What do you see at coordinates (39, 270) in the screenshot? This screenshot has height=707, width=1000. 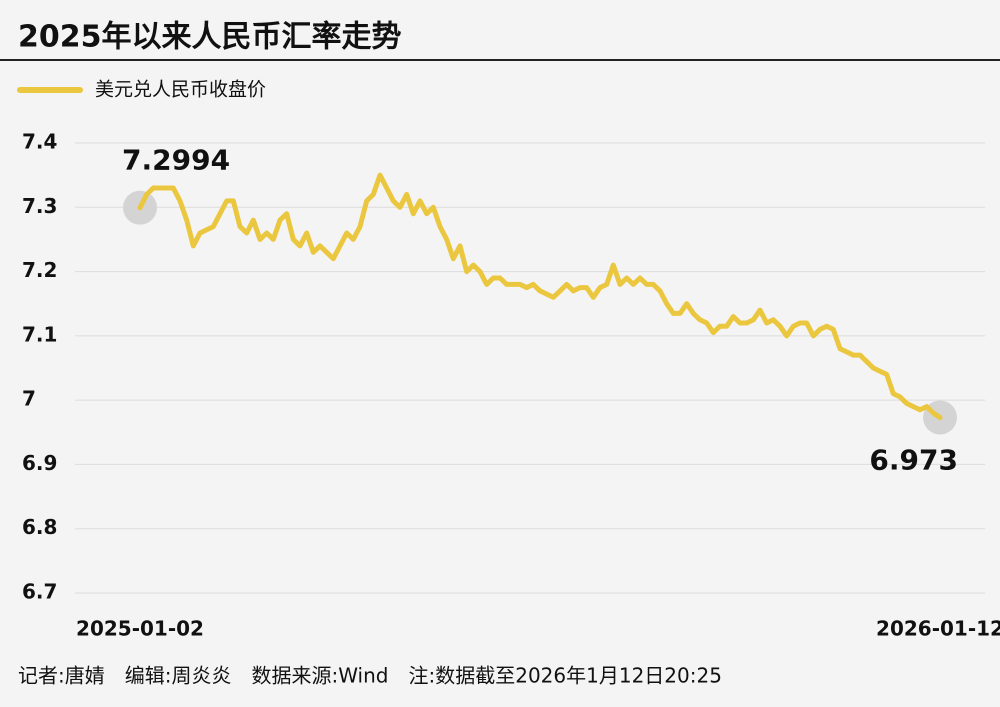 I see `y-tick-label: 7.2` at bounding box center [39, 270].